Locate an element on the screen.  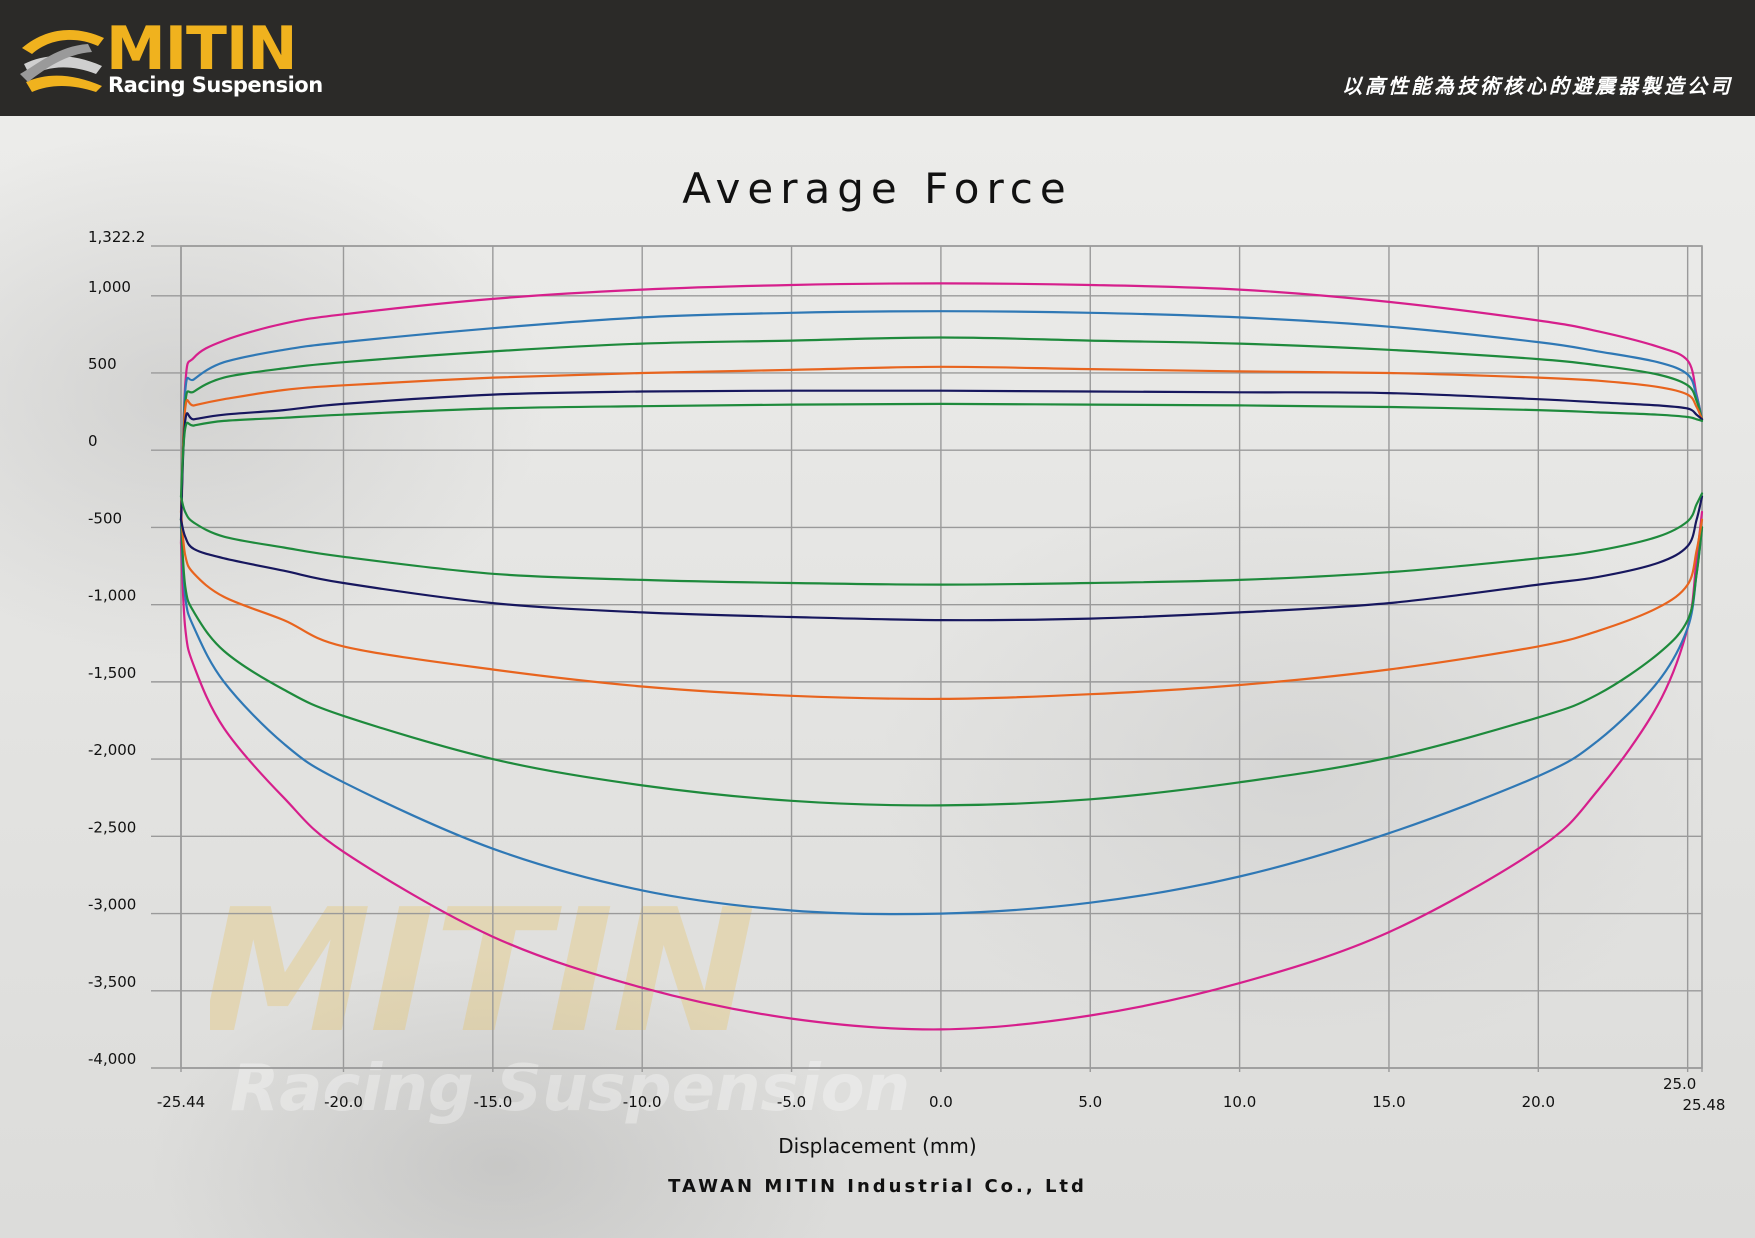
y-tick-label: 1,322.2 is located at coordinates (116, 237).